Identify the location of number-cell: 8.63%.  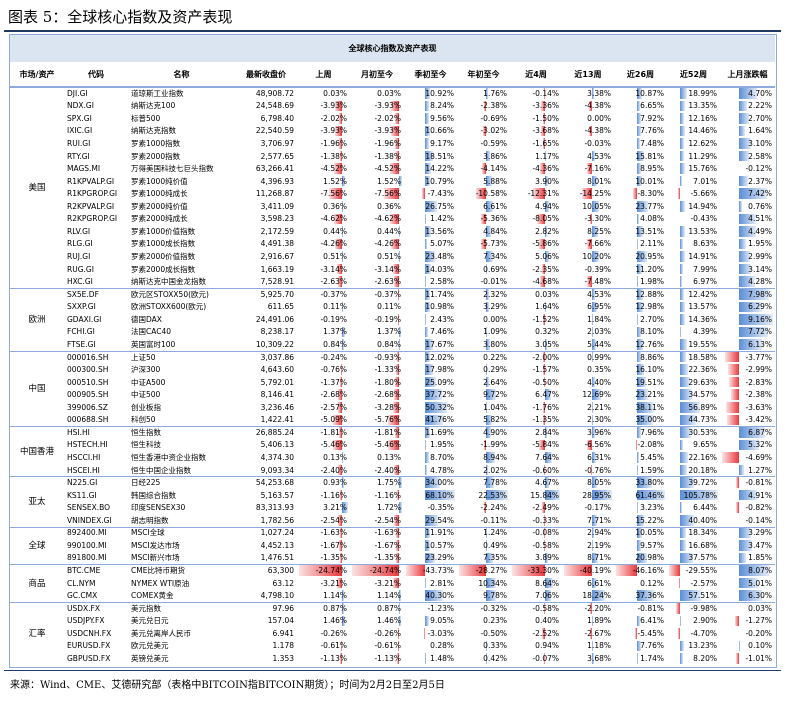
(705, 244).